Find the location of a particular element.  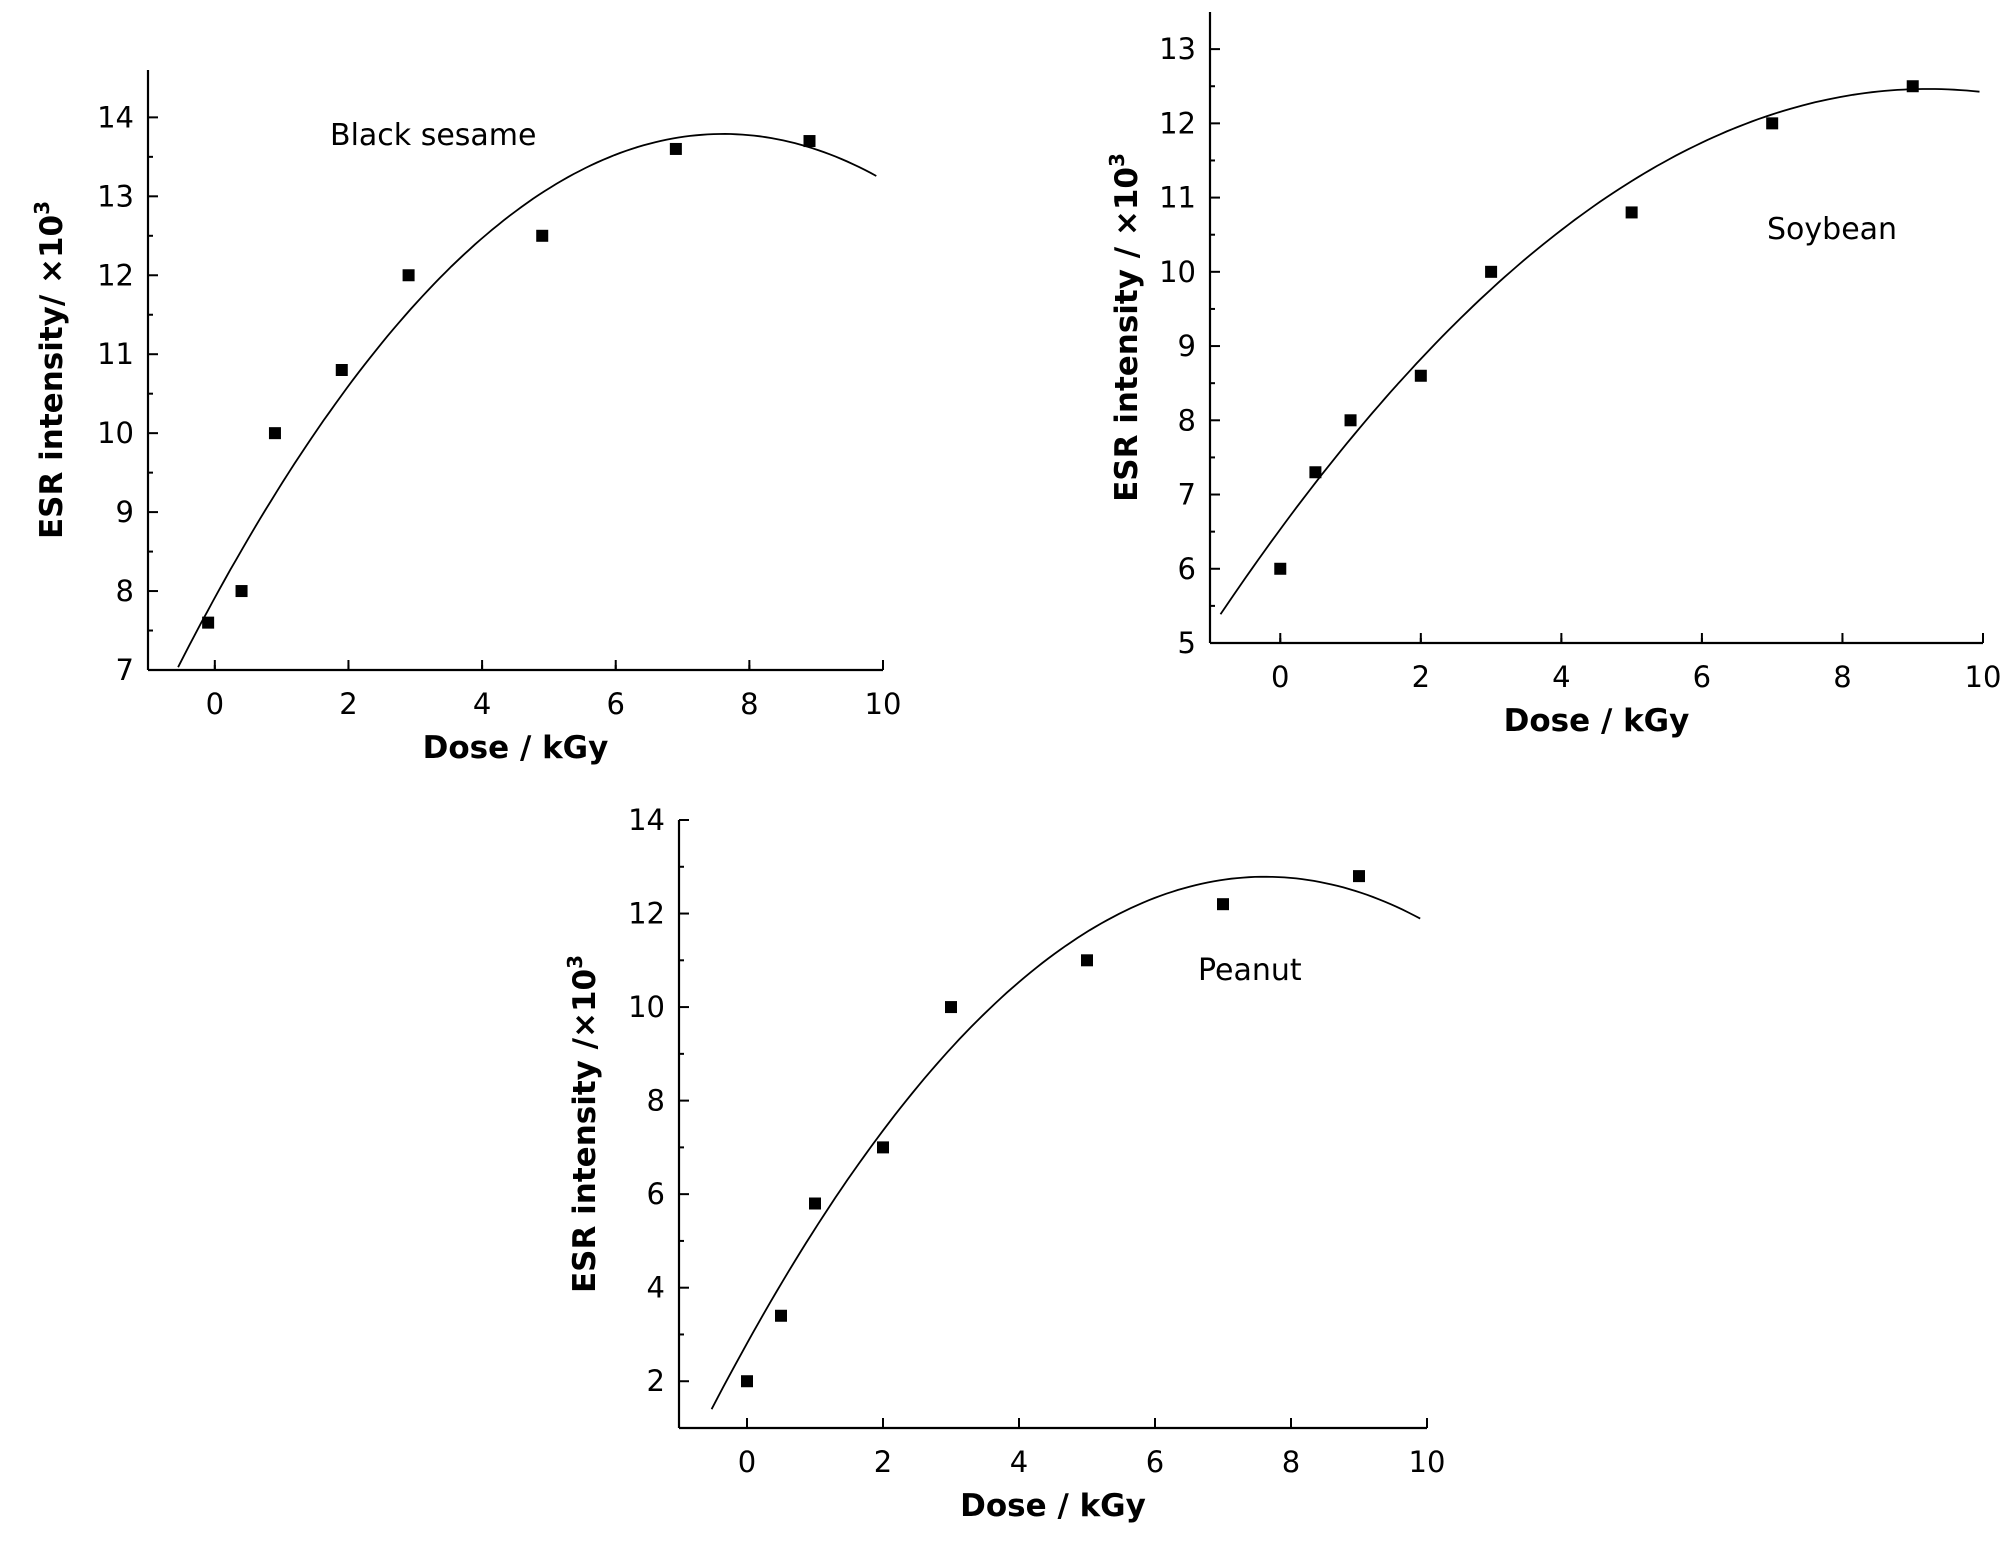

y-axis-title: ESR intensity /×103 is located at coordinates (583, 1124).